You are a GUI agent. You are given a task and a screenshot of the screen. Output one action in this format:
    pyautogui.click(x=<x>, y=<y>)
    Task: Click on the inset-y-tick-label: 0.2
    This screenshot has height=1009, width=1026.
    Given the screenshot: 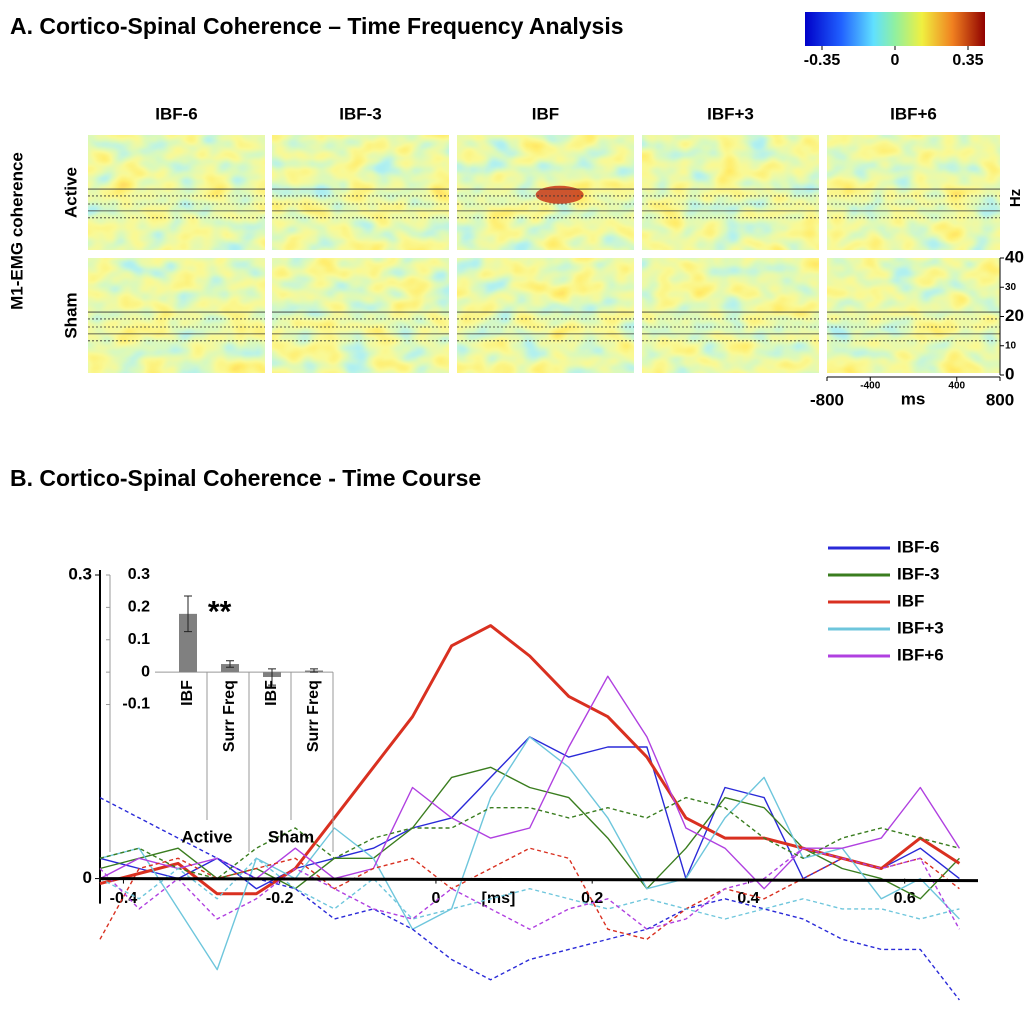 What is the action you would take?
    pyautogui.click(x=139, y=607)
    